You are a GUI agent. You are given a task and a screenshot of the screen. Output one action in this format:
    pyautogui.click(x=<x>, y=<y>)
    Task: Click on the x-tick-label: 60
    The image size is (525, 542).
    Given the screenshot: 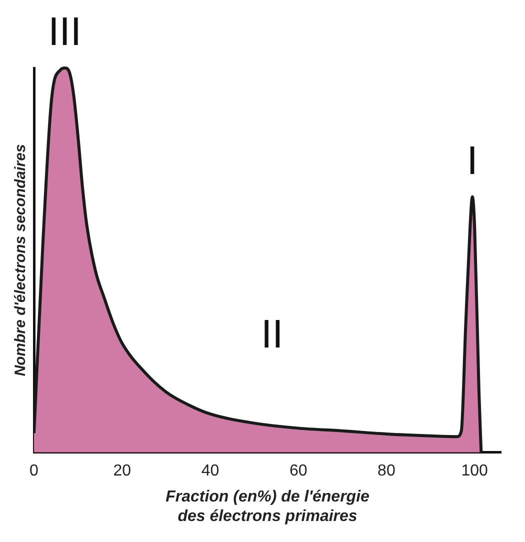 What is the action you would take?
    pyautogui.click(x=298, y=471)
    